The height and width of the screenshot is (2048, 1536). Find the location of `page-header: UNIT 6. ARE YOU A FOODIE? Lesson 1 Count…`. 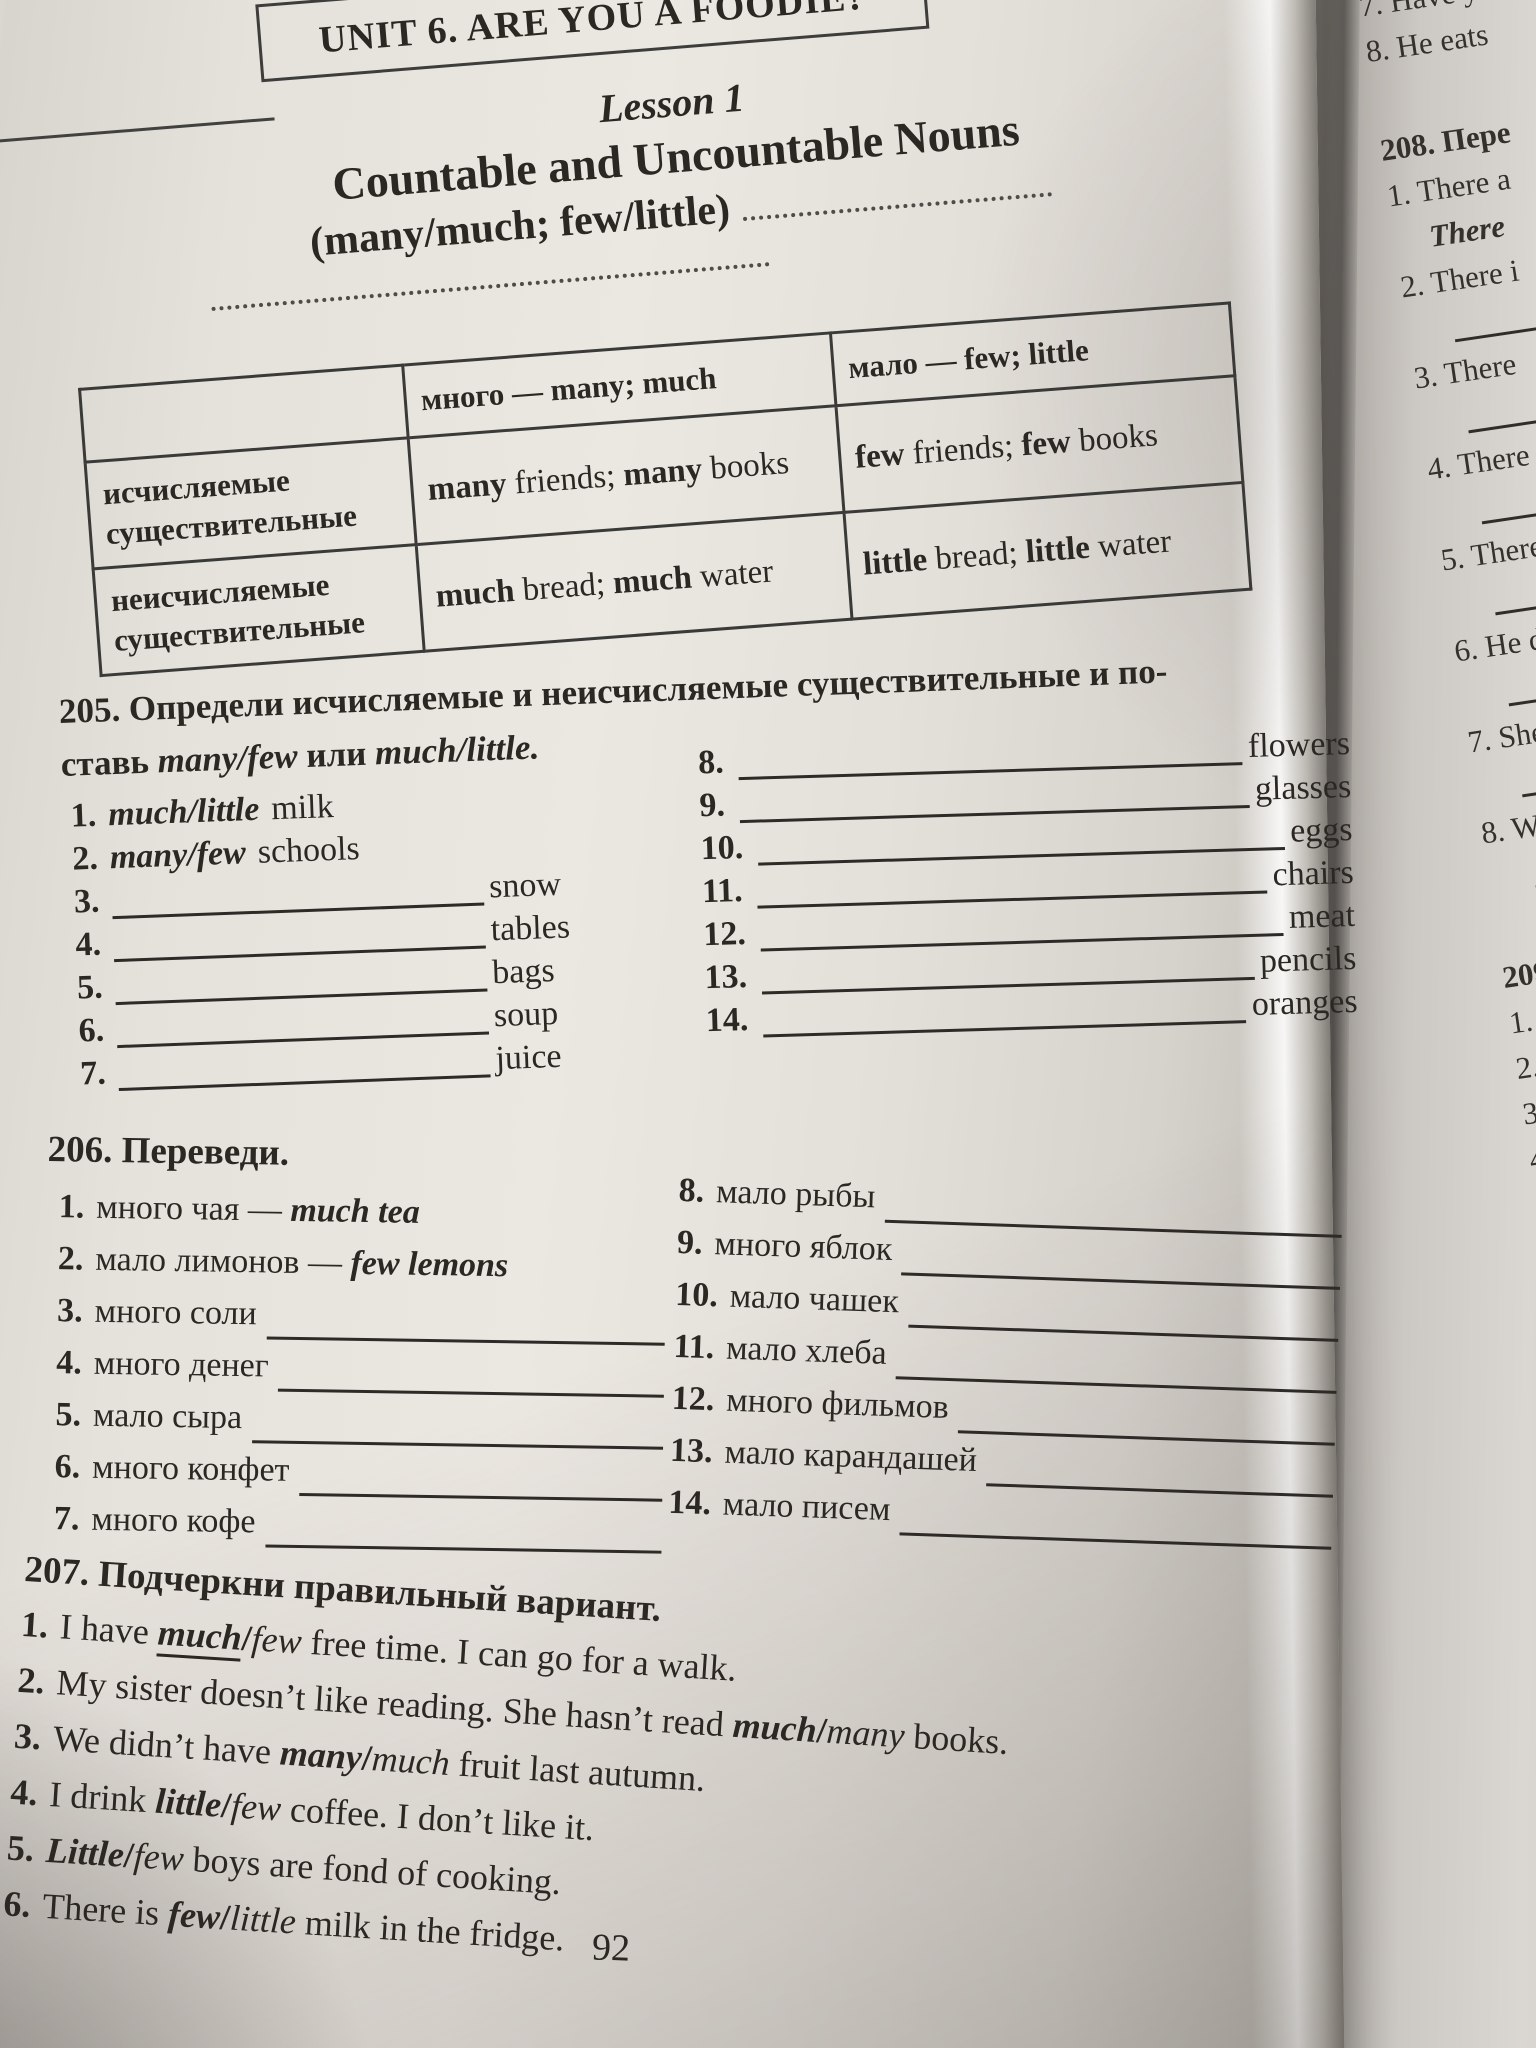

page-header: UNIT 6. ARE YOU A FOODIE? Lesson 1 Count… is located at coordinates (654, 161).